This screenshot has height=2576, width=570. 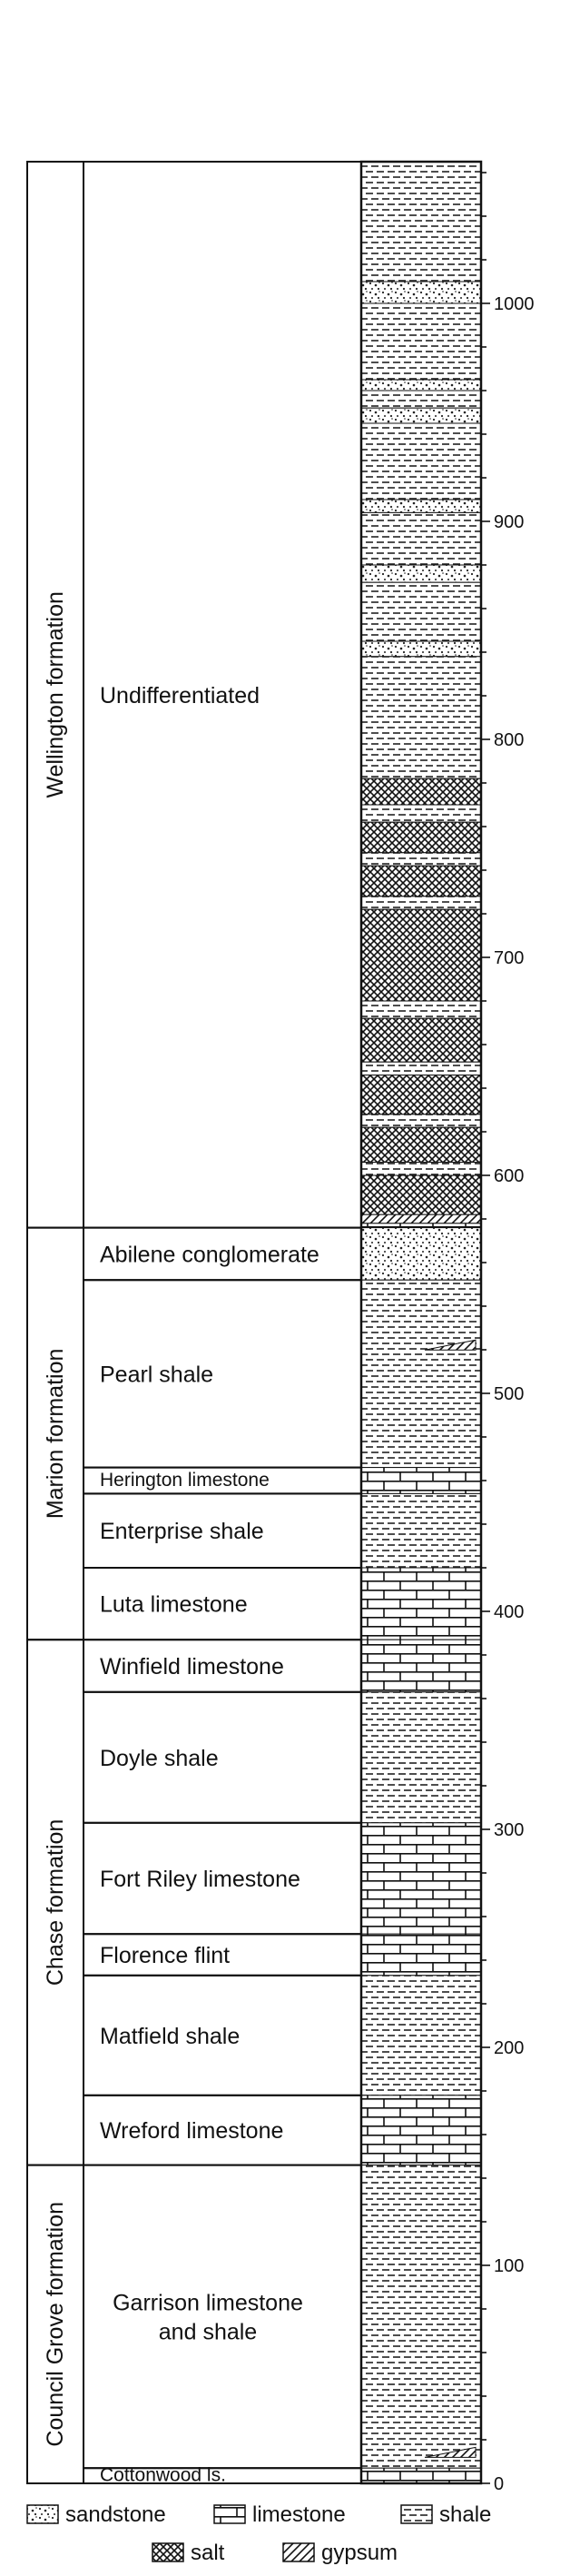 What do you see at coordinates (298, 2552) in the screenshot?
I see `legend-swatch-gypsum` at bounding box center [298, 2552].